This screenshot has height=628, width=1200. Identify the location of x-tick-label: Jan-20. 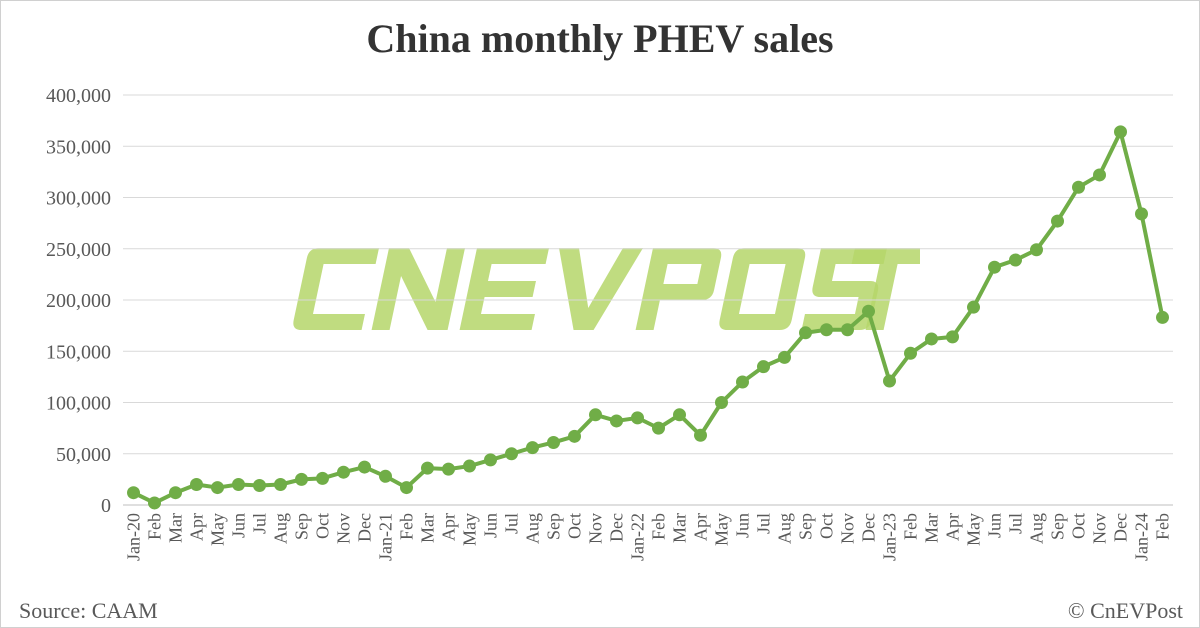
(134, 537).